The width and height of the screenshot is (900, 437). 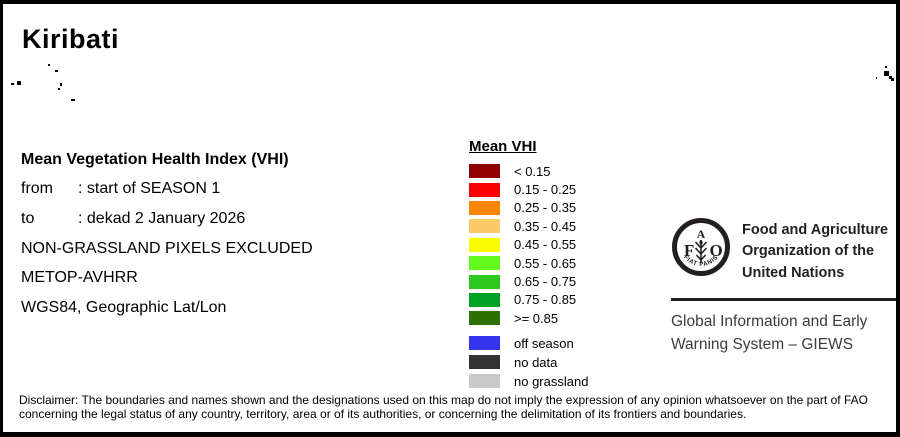 I want to click on legend-label: 0.75 - 0.85, so click(x=545, y=300).